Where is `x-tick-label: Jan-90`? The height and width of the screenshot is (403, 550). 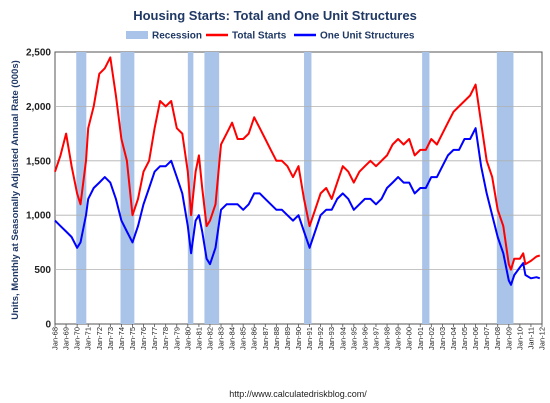 x-tick-label: Jan-90 is located at coordinates (298, 338).